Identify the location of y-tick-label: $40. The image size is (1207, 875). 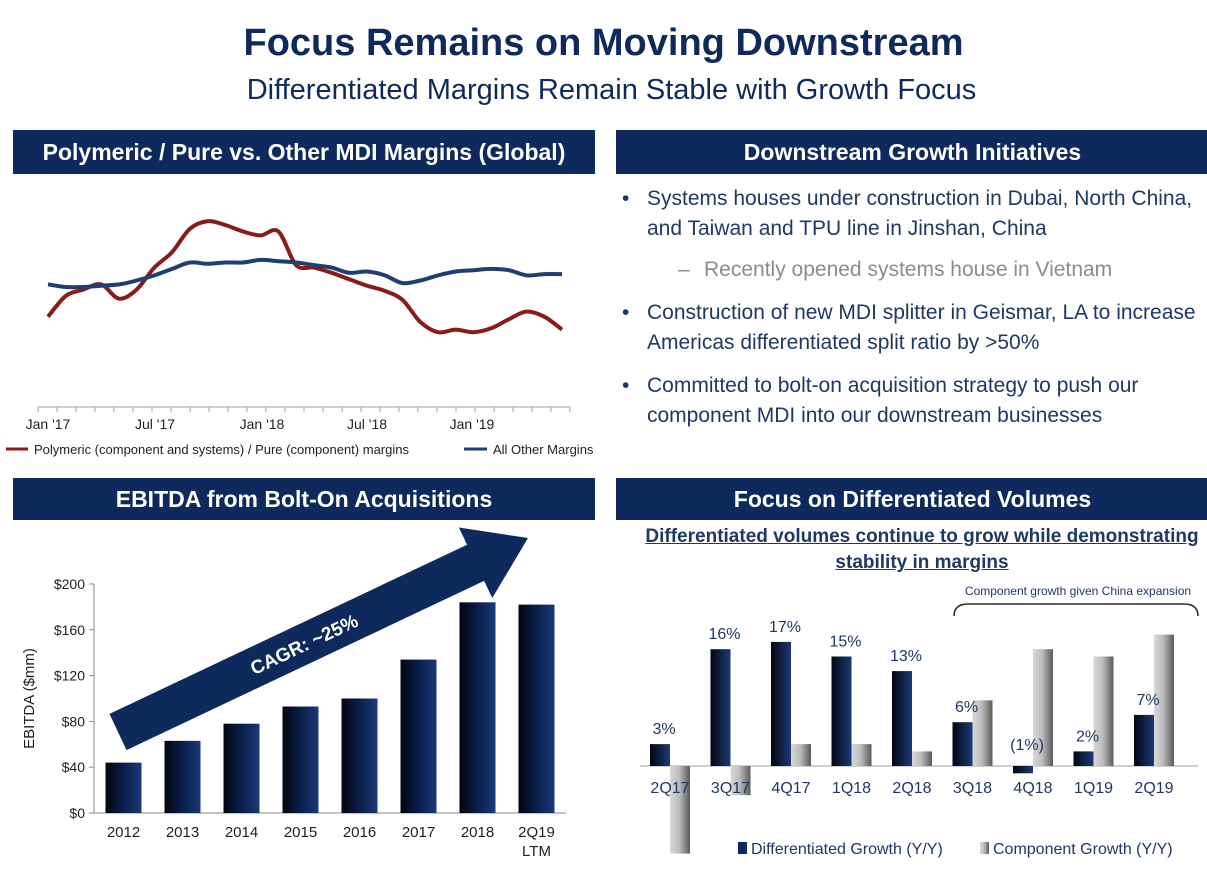
(74, 767).